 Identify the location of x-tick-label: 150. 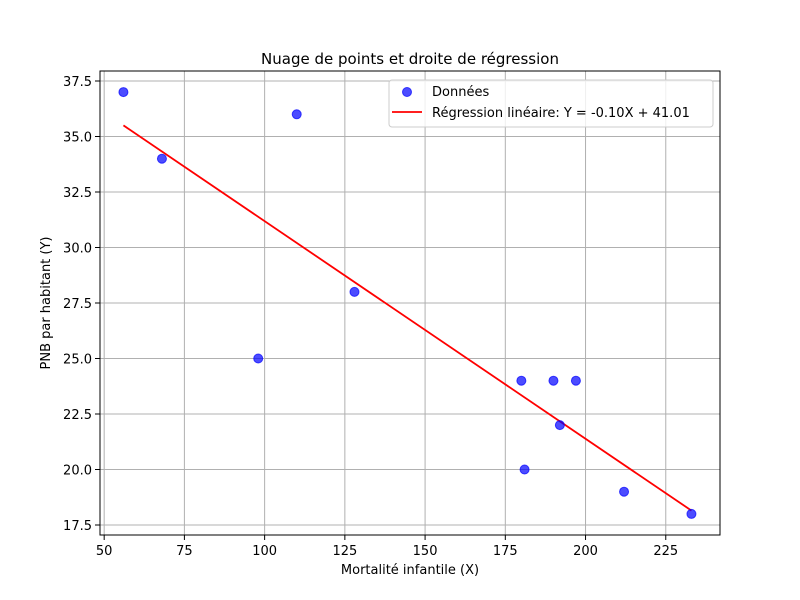
(425, 551).